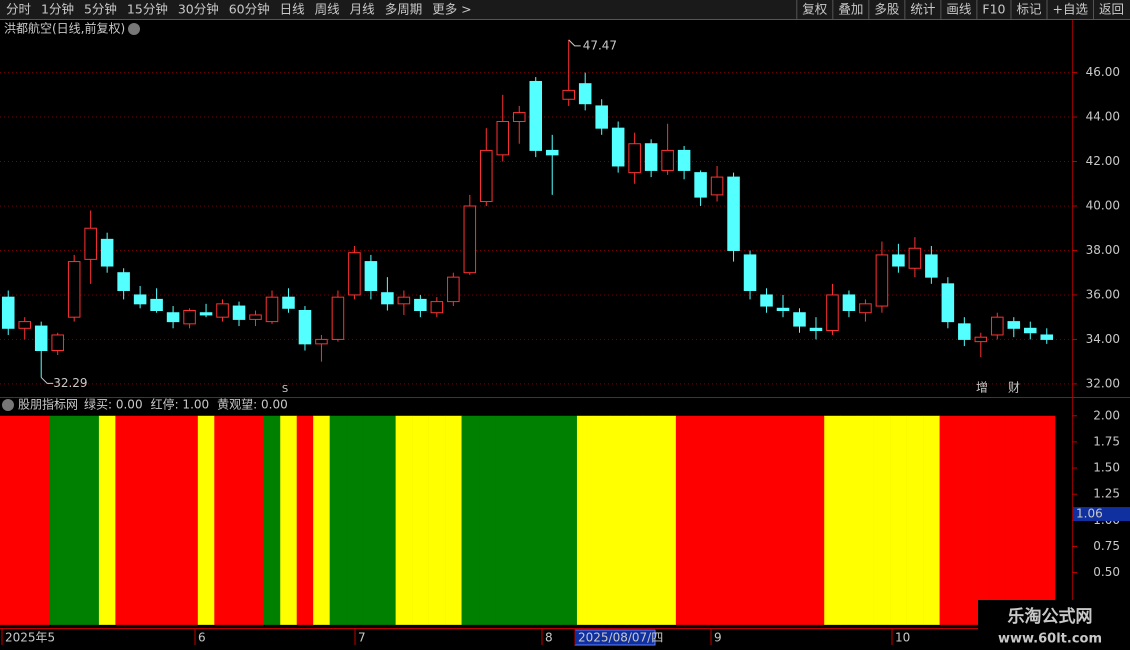 This screenshot has width=1130, height=650. What do you see at coordinates (404, 9) in the screenshot?
I see `toolbar-button: 多周期` at bounding box center [404, 9].